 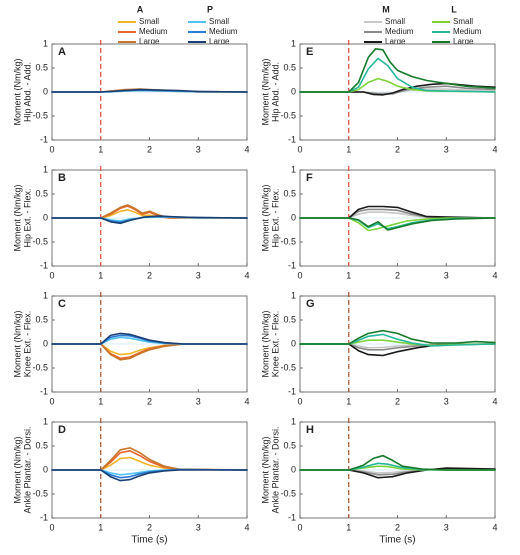 I want to click on legend-header: P, so click(x=210, y=9).